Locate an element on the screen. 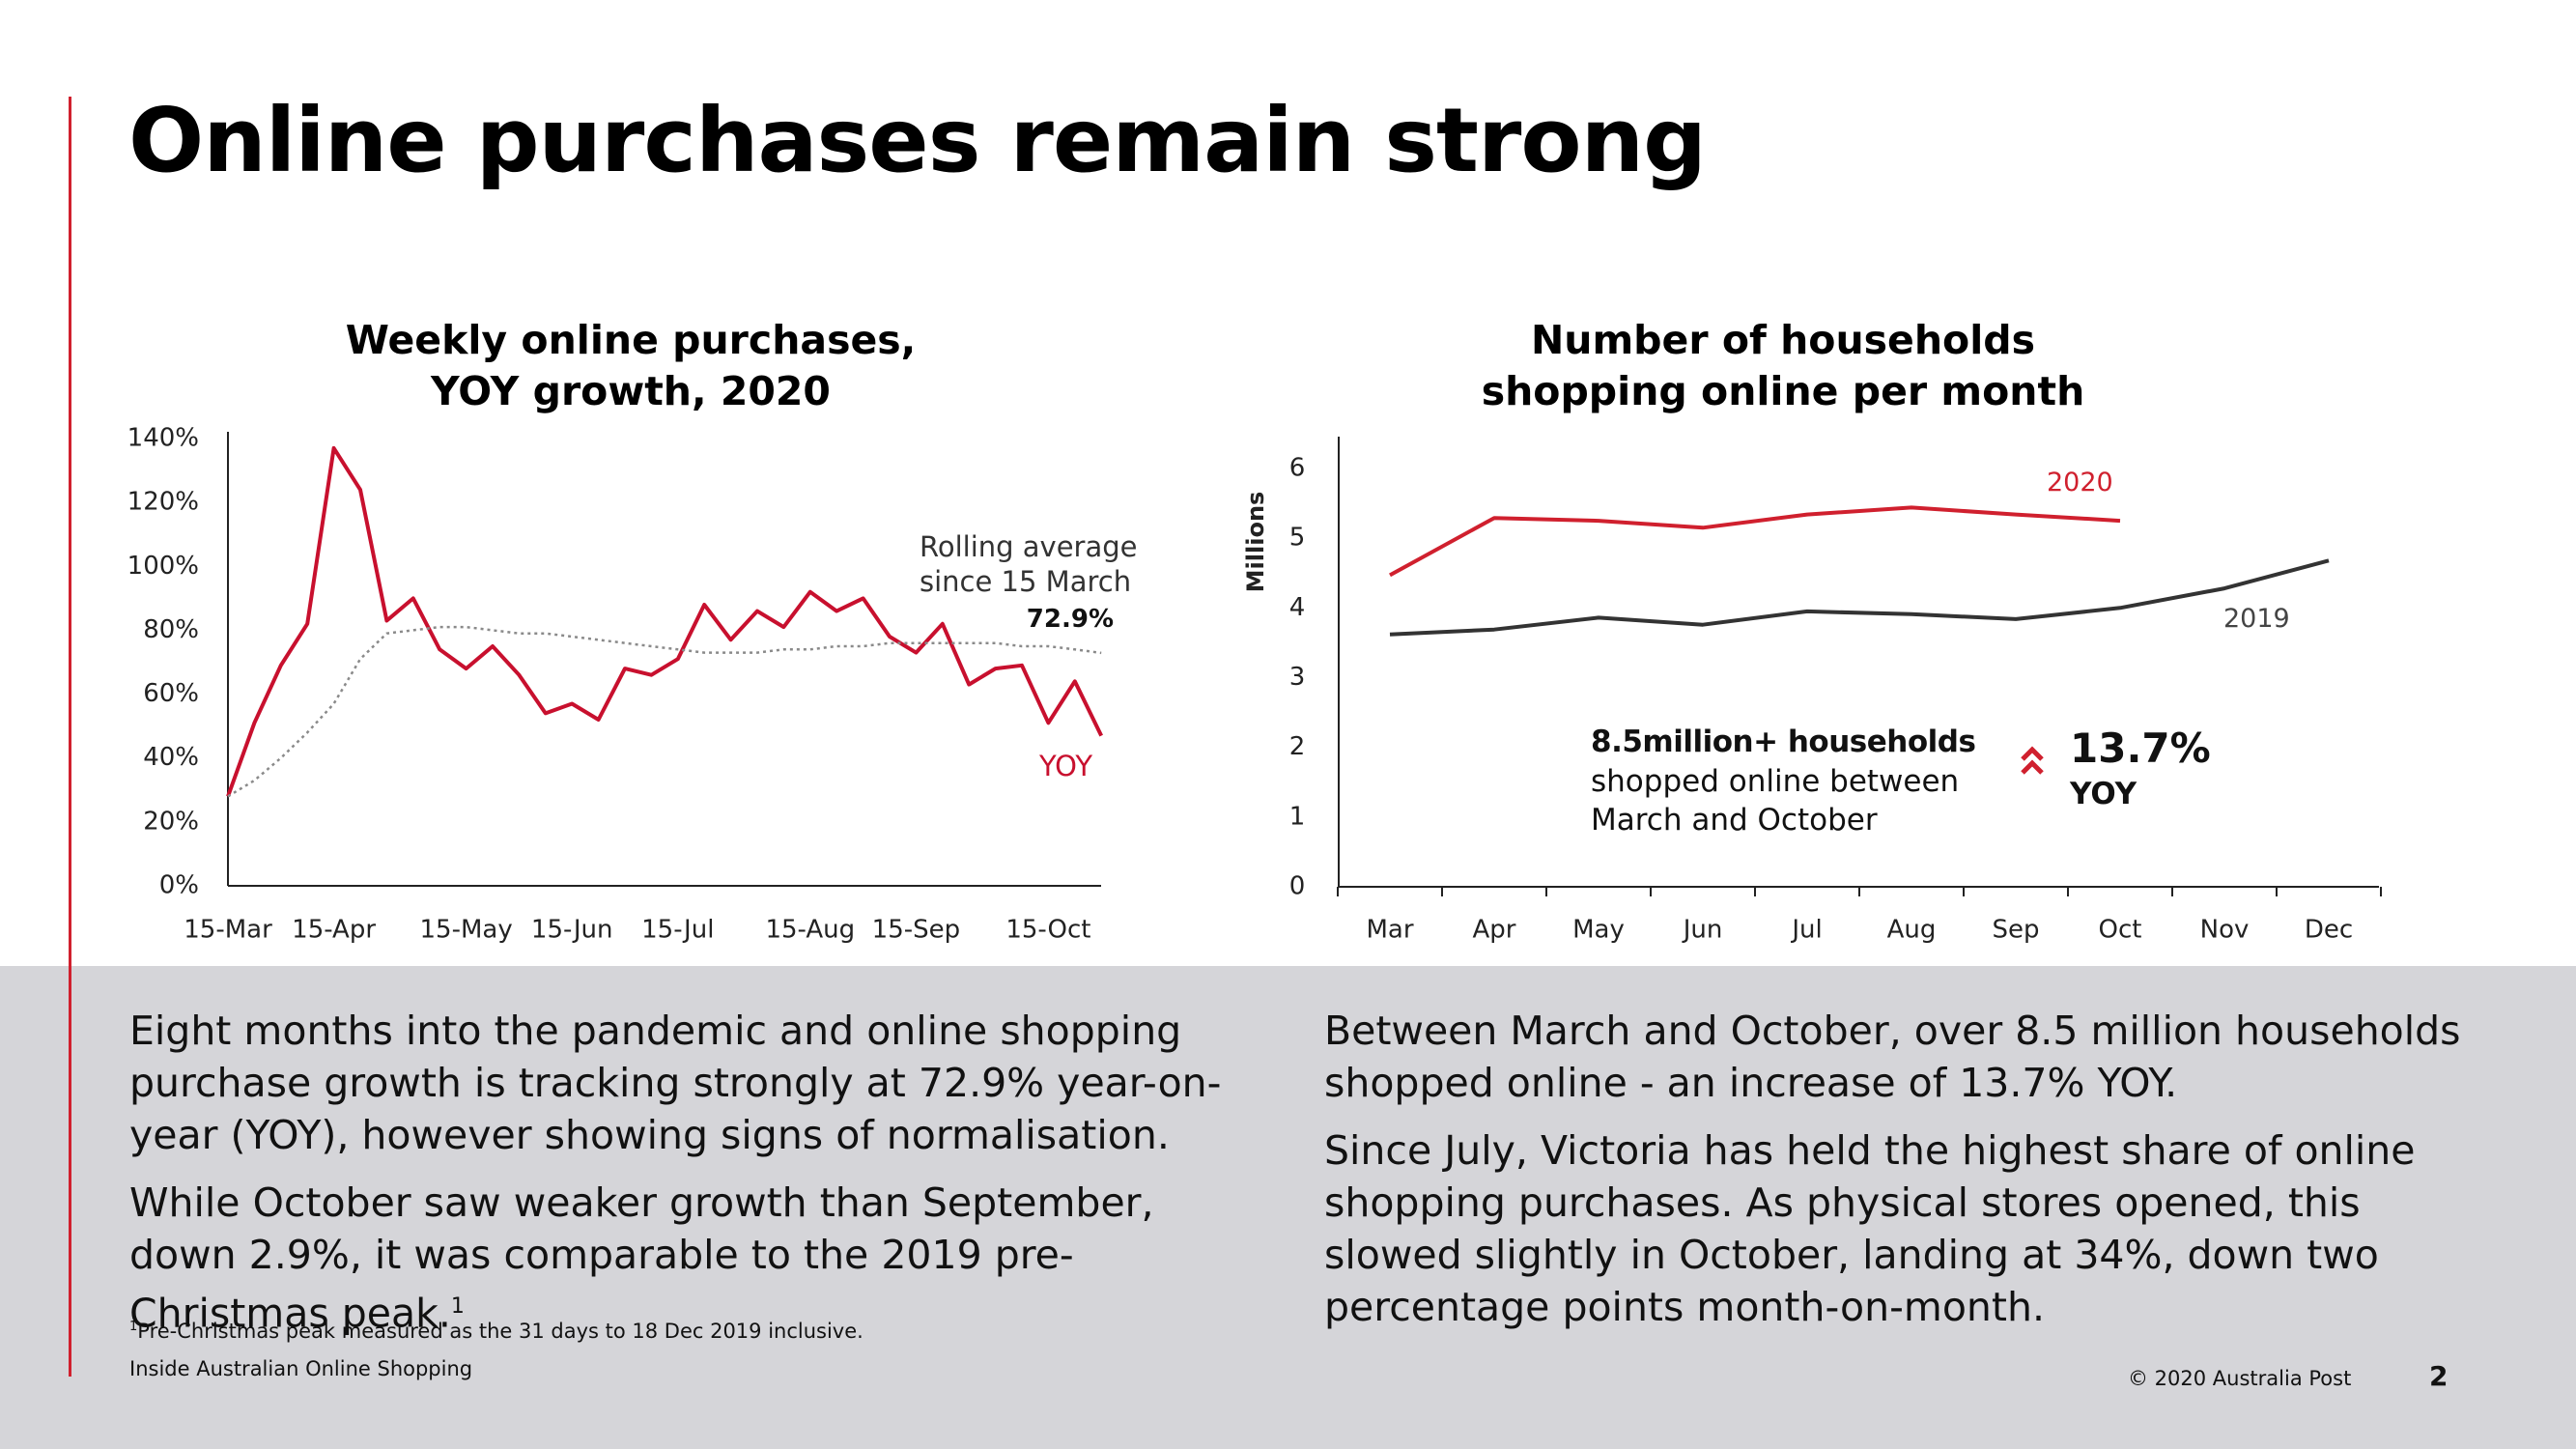 This screenshot has height=1449, width=2576. x-tick-label: 15-Aug is located at coordinates (810, 930).